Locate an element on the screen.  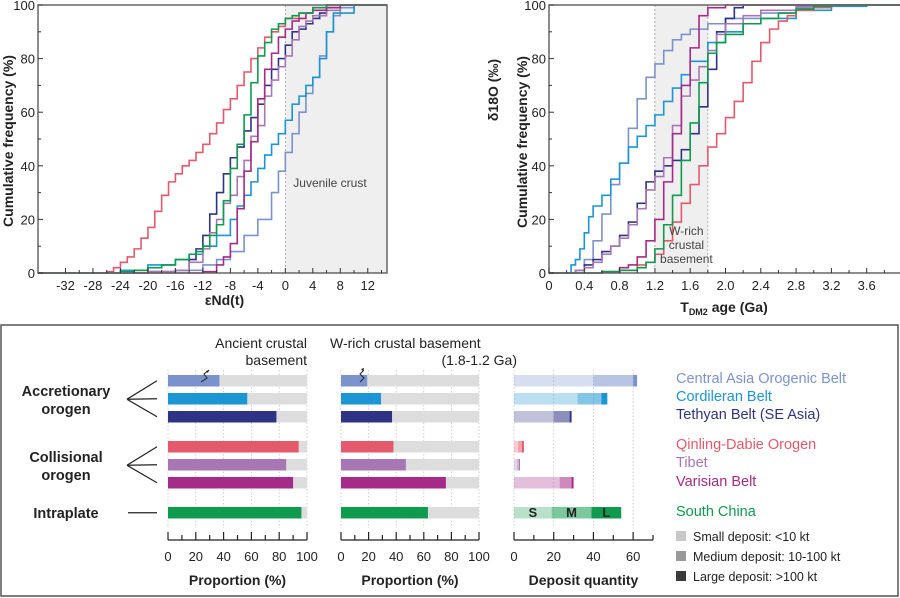
legend-item-varisian: Varisian Belt is located at coordinates (716, 482).